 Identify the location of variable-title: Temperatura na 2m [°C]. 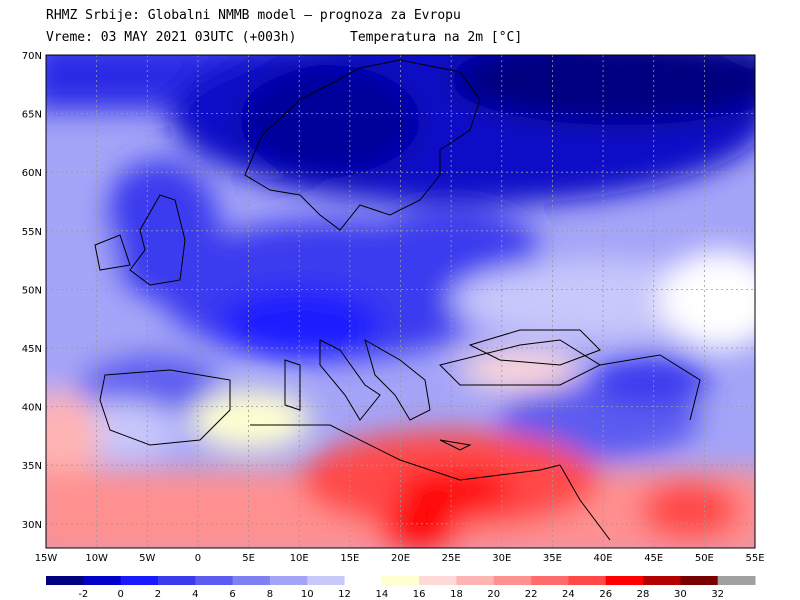
(436, 37).